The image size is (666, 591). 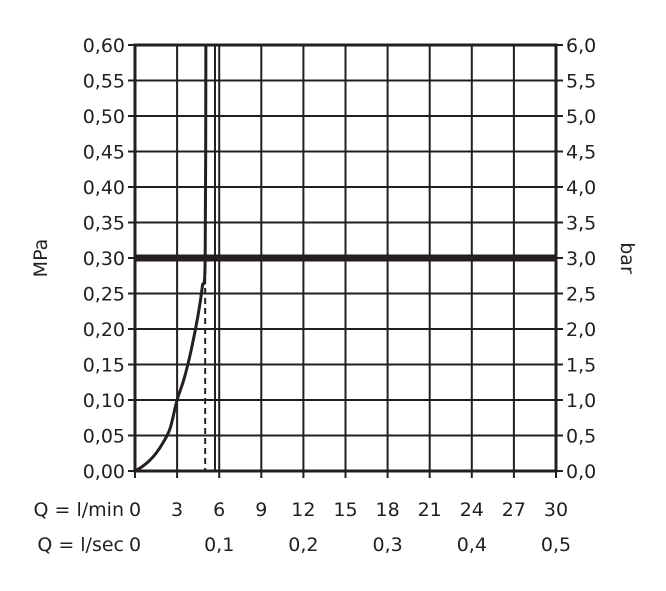 What do you see at coordinates (581, 82) in the screenshot?
I see `y-right-tick-label: 5,5` at bounding box center [581, 82].